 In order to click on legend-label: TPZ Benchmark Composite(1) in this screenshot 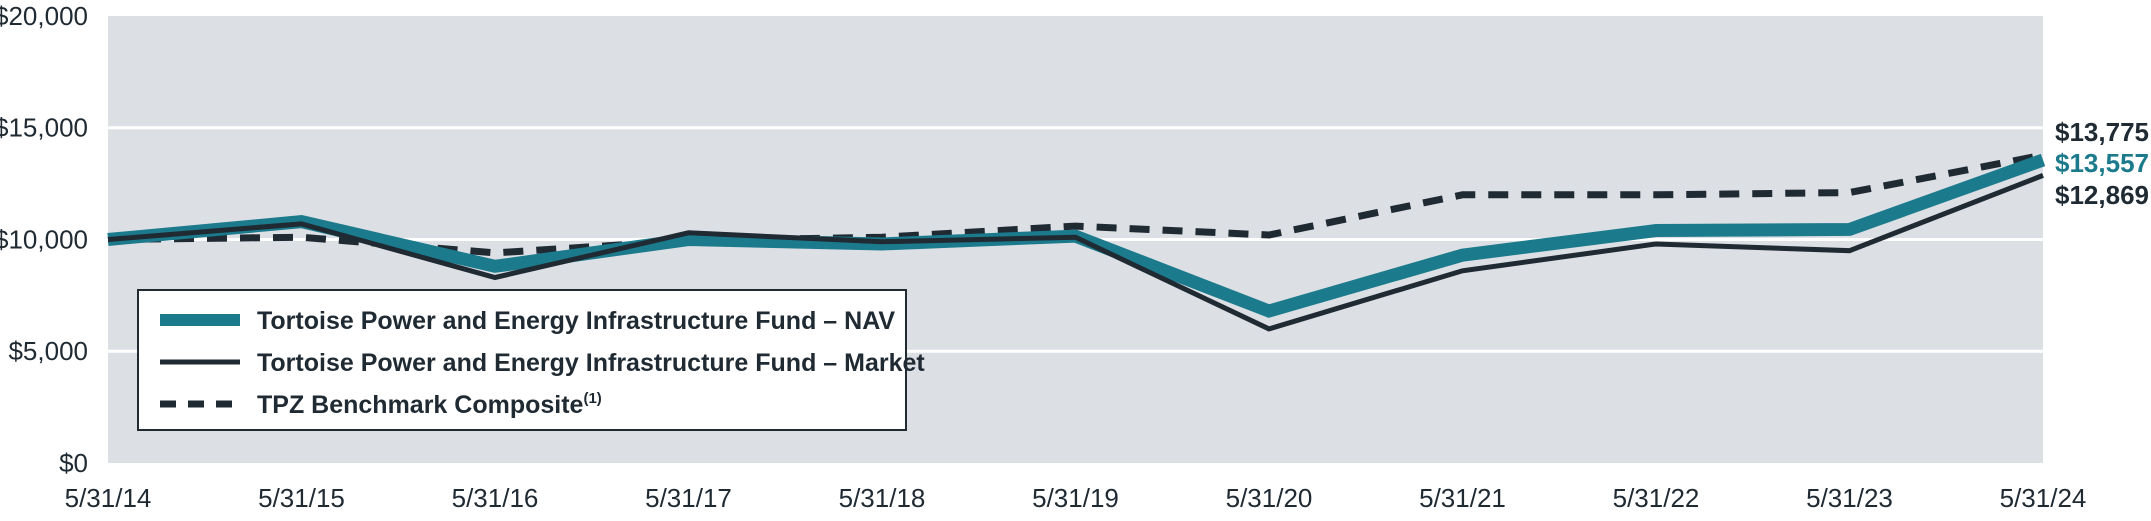, I will do `click(429, 404)`.